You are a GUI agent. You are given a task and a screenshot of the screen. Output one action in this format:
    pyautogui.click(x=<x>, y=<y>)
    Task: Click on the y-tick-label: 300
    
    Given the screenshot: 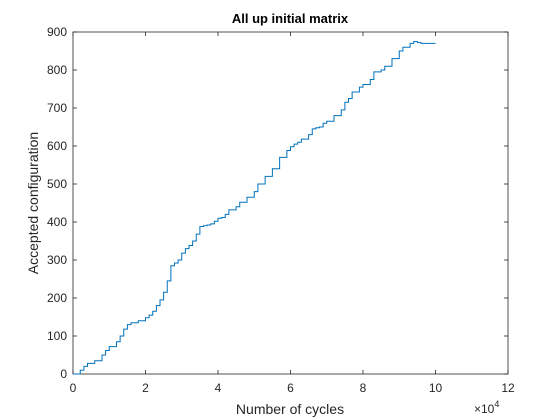 What is the action you would take?
    pyautogui.click(x=57, y=260)
    